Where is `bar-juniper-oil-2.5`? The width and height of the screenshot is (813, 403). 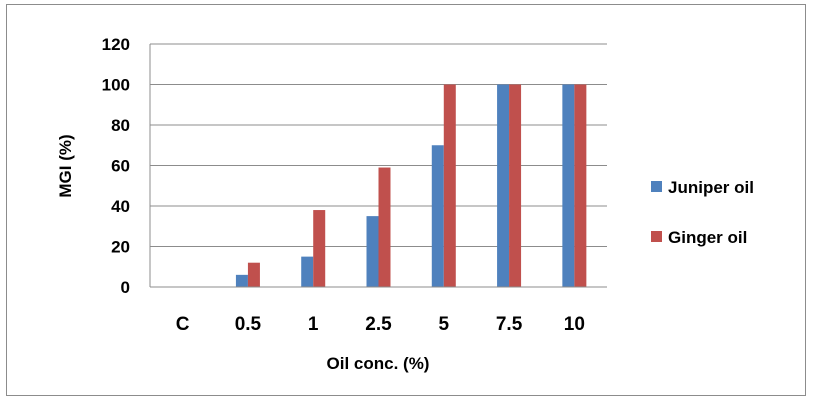 bar-juniper-oil-2.5 is located at coordinates (372, 251).